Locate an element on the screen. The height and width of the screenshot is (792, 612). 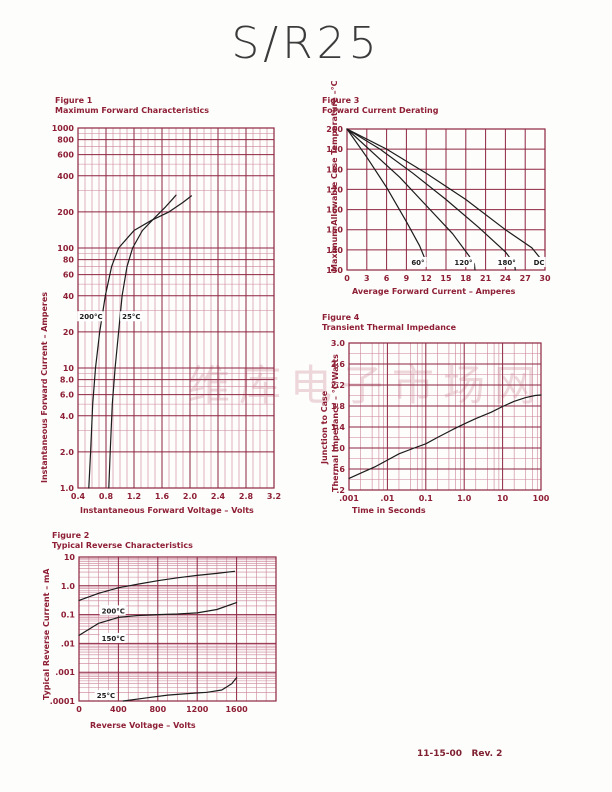
svg-text: 20 is located at coordinates (69, 332).